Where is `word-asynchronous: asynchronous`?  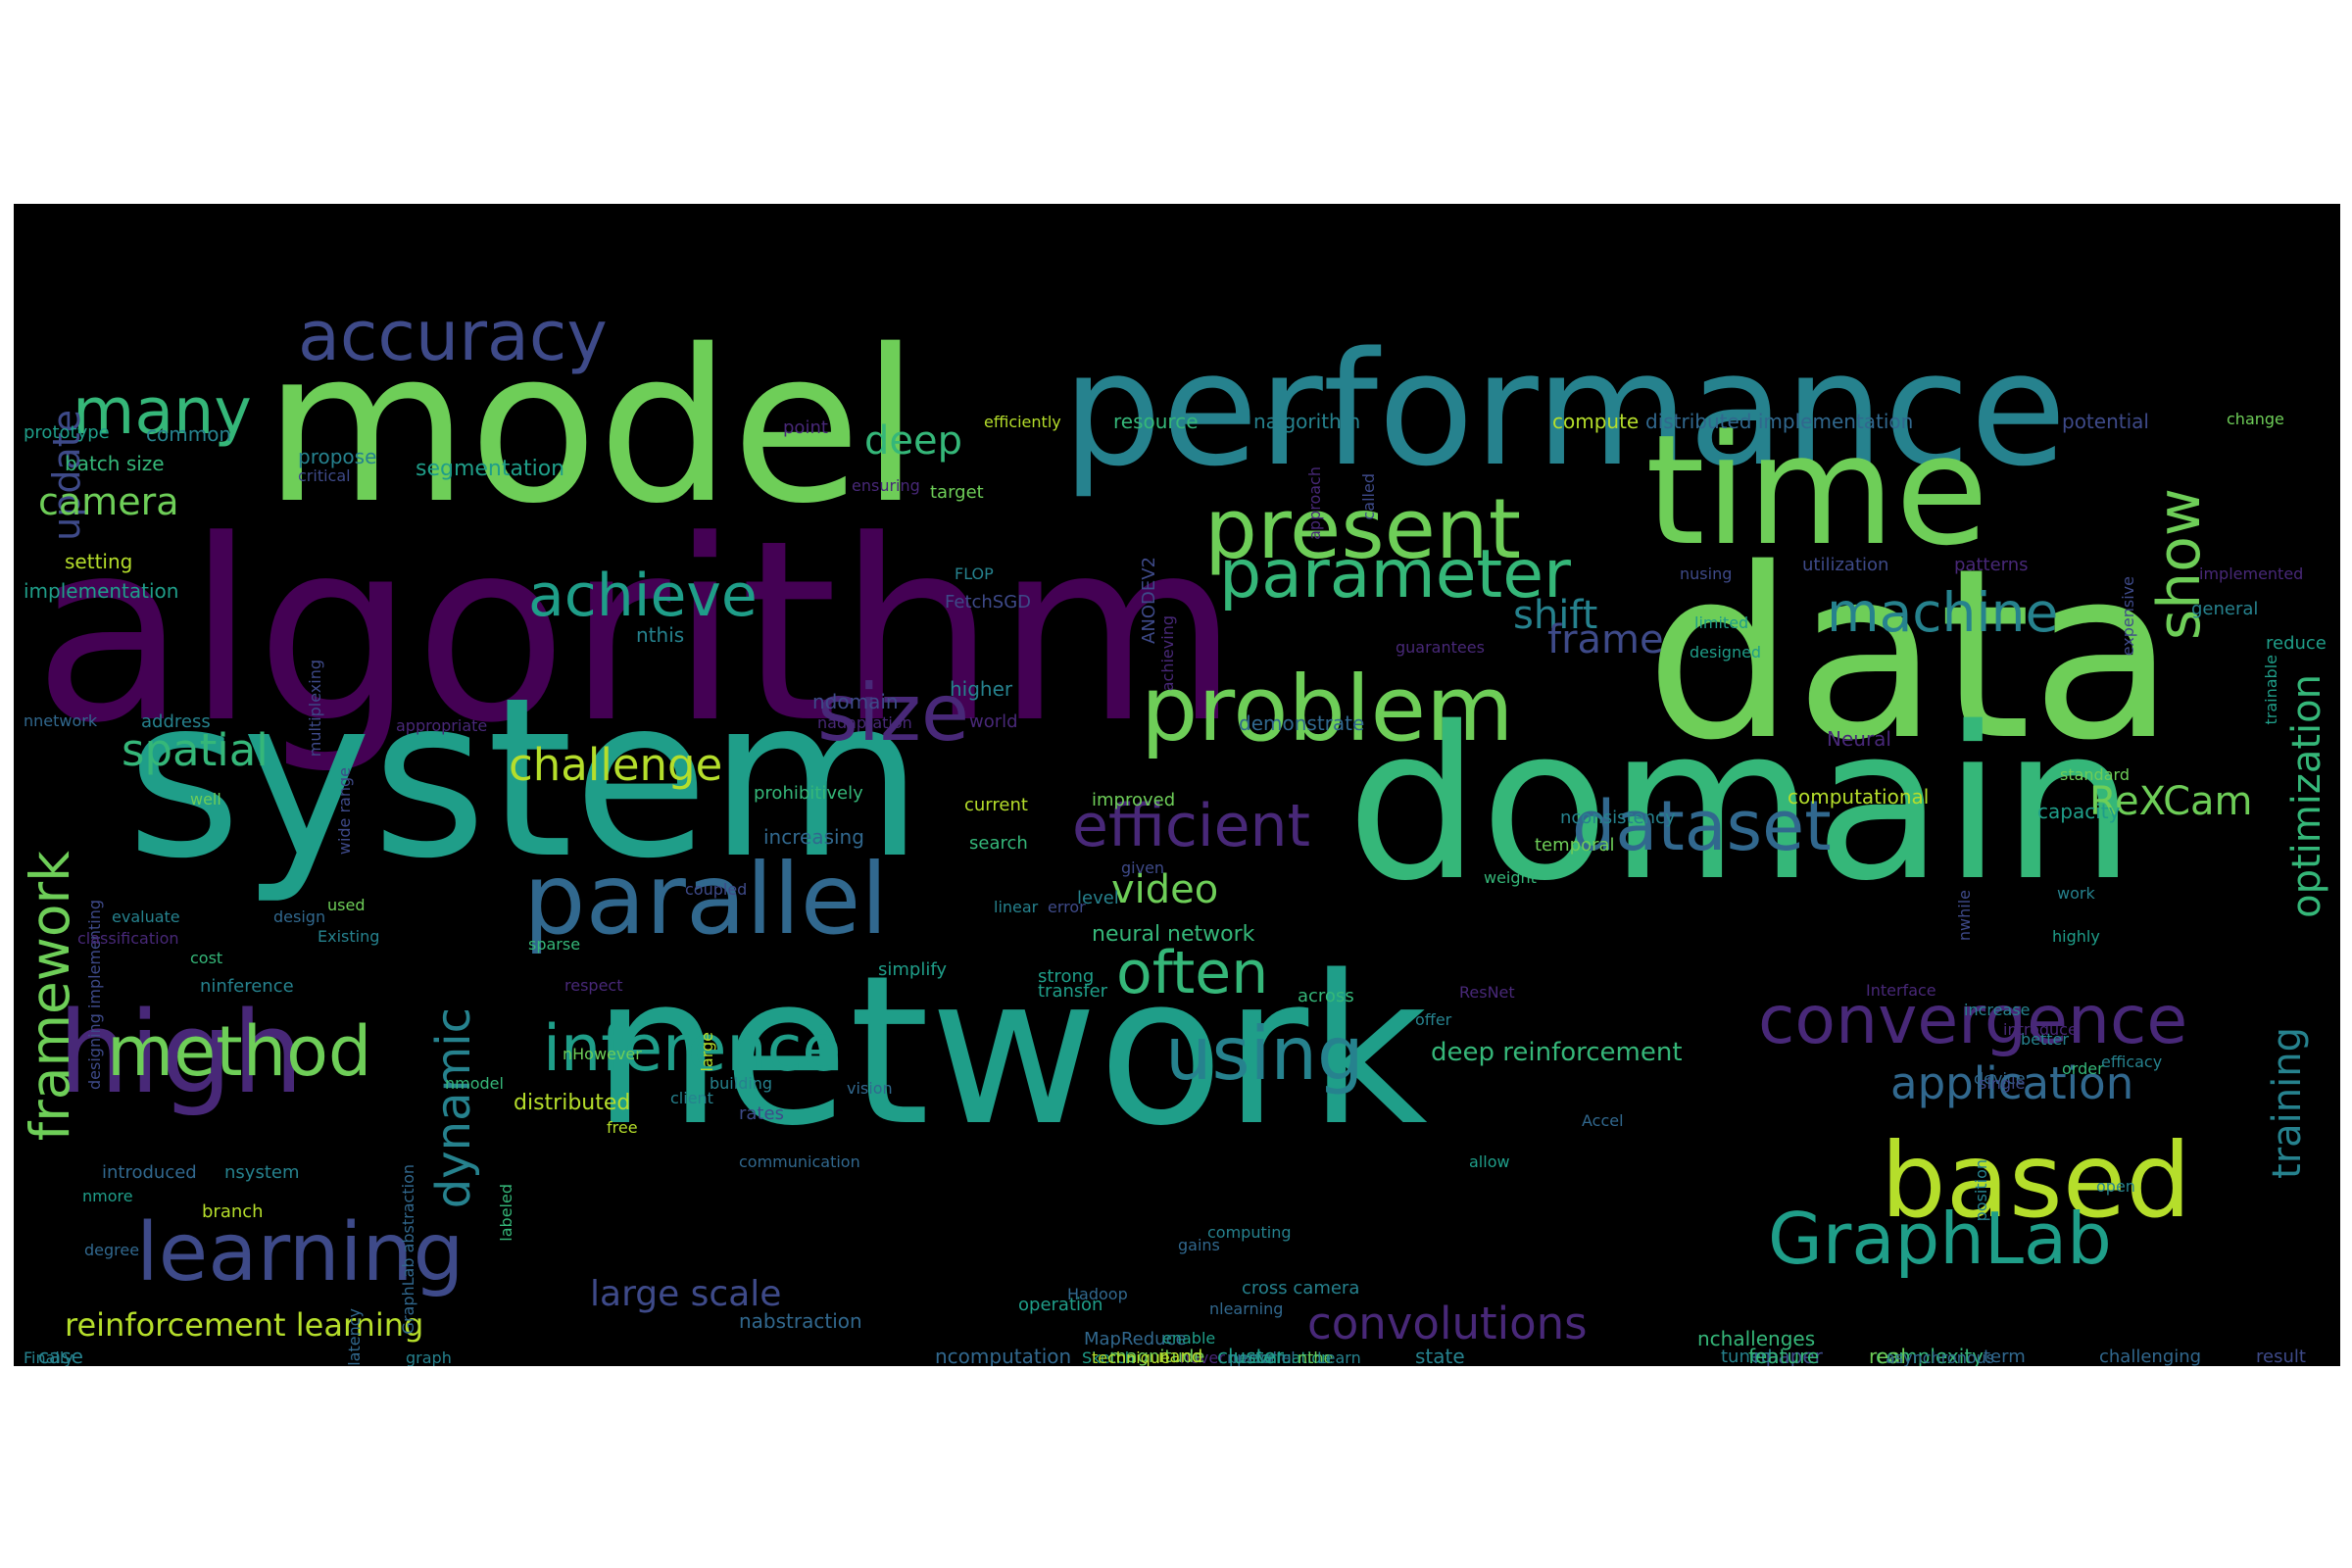 word-asynchronous: asynchronous is located at coordinates (1940, 1357).